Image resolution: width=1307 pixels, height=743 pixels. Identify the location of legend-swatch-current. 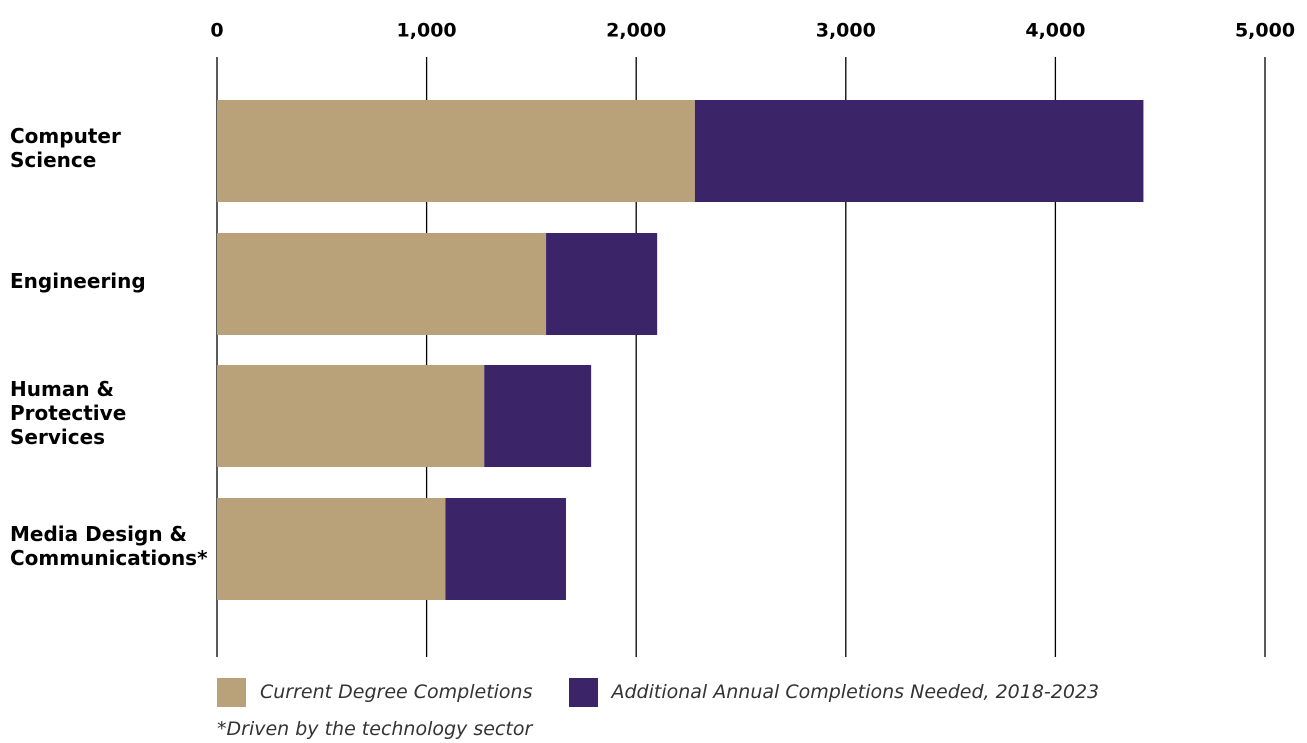
(231, 692).